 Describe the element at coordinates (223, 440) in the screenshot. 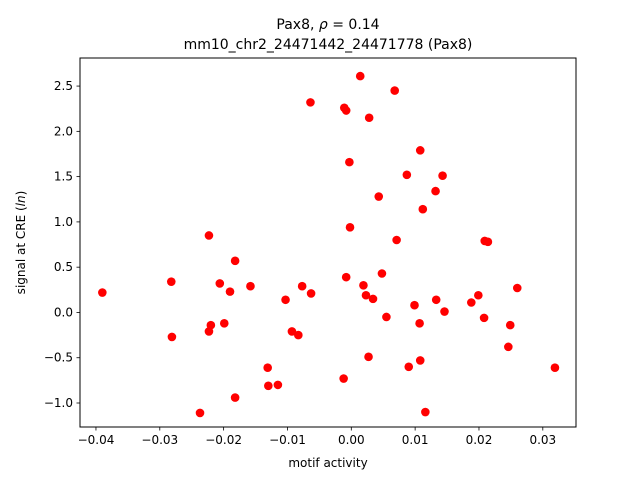

I see `x-tick-label-2: −0.02` at that location.